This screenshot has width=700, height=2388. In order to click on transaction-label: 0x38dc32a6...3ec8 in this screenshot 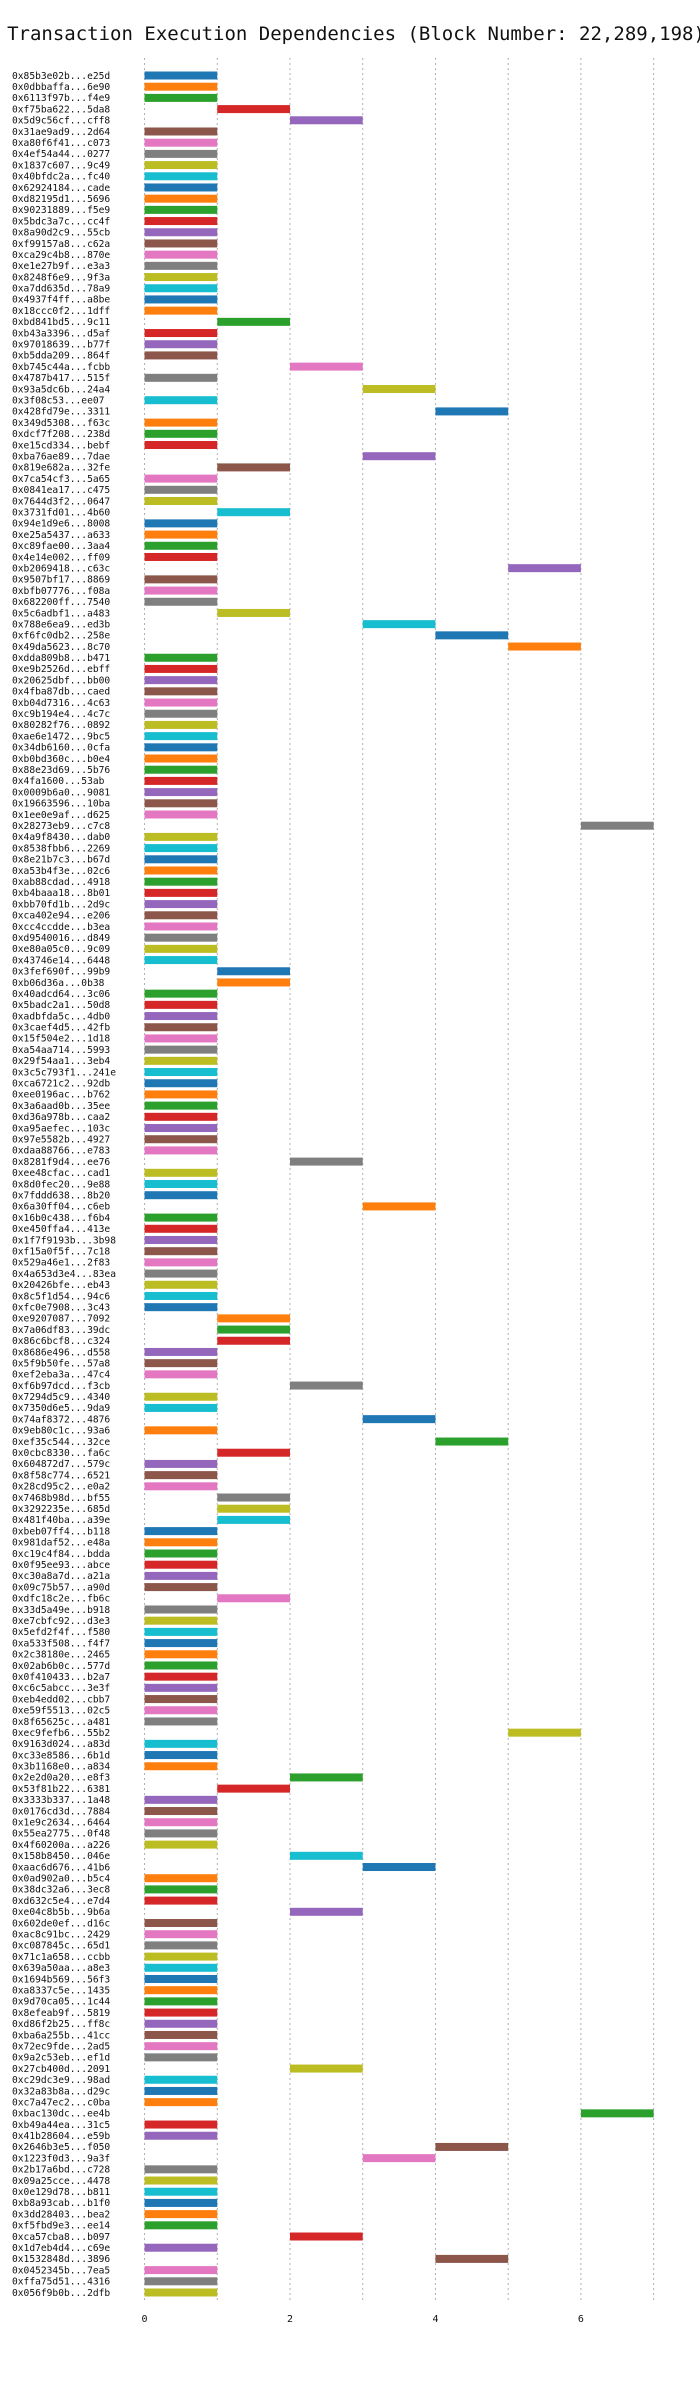, I will do `click(61, 1890)`.